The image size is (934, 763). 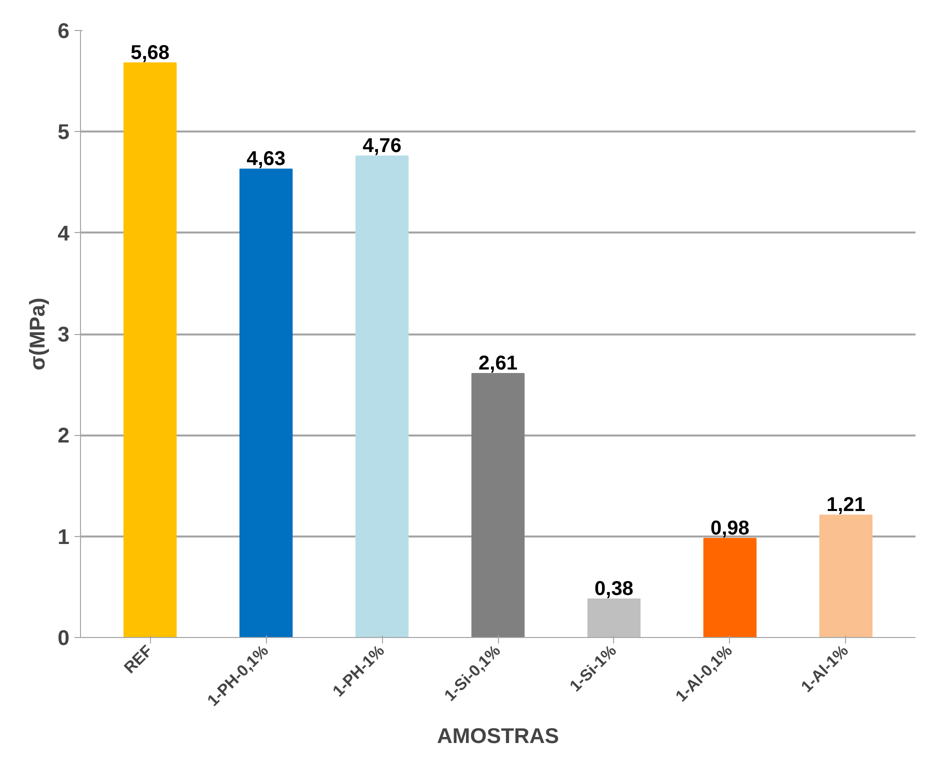 What do you see at coordinates (38, 334) in the screenshot?
I see `y-axis-title: σ(MPa)` at bounding box center [38, 334].